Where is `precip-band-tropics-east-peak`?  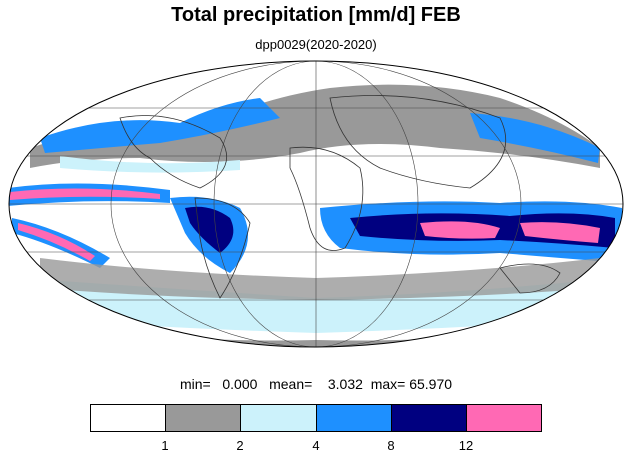
precip-band-tropics-east-peak is located at coordinates (510, 232).